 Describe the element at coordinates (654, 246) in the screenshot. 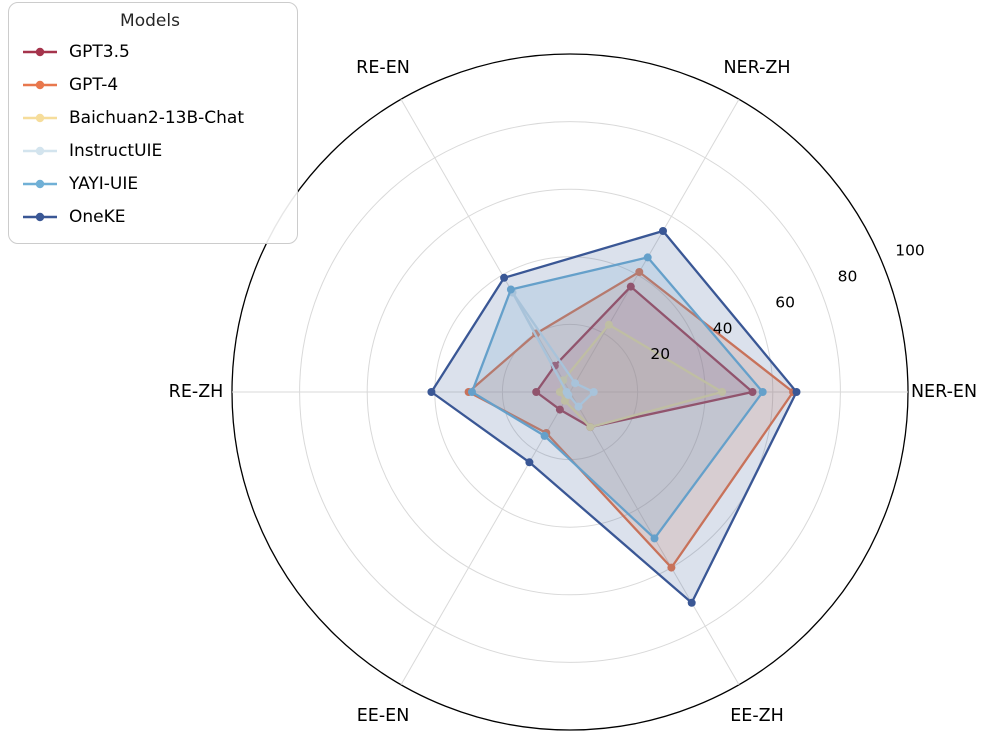

I see `axis-spoke-ner-zh` at that location.